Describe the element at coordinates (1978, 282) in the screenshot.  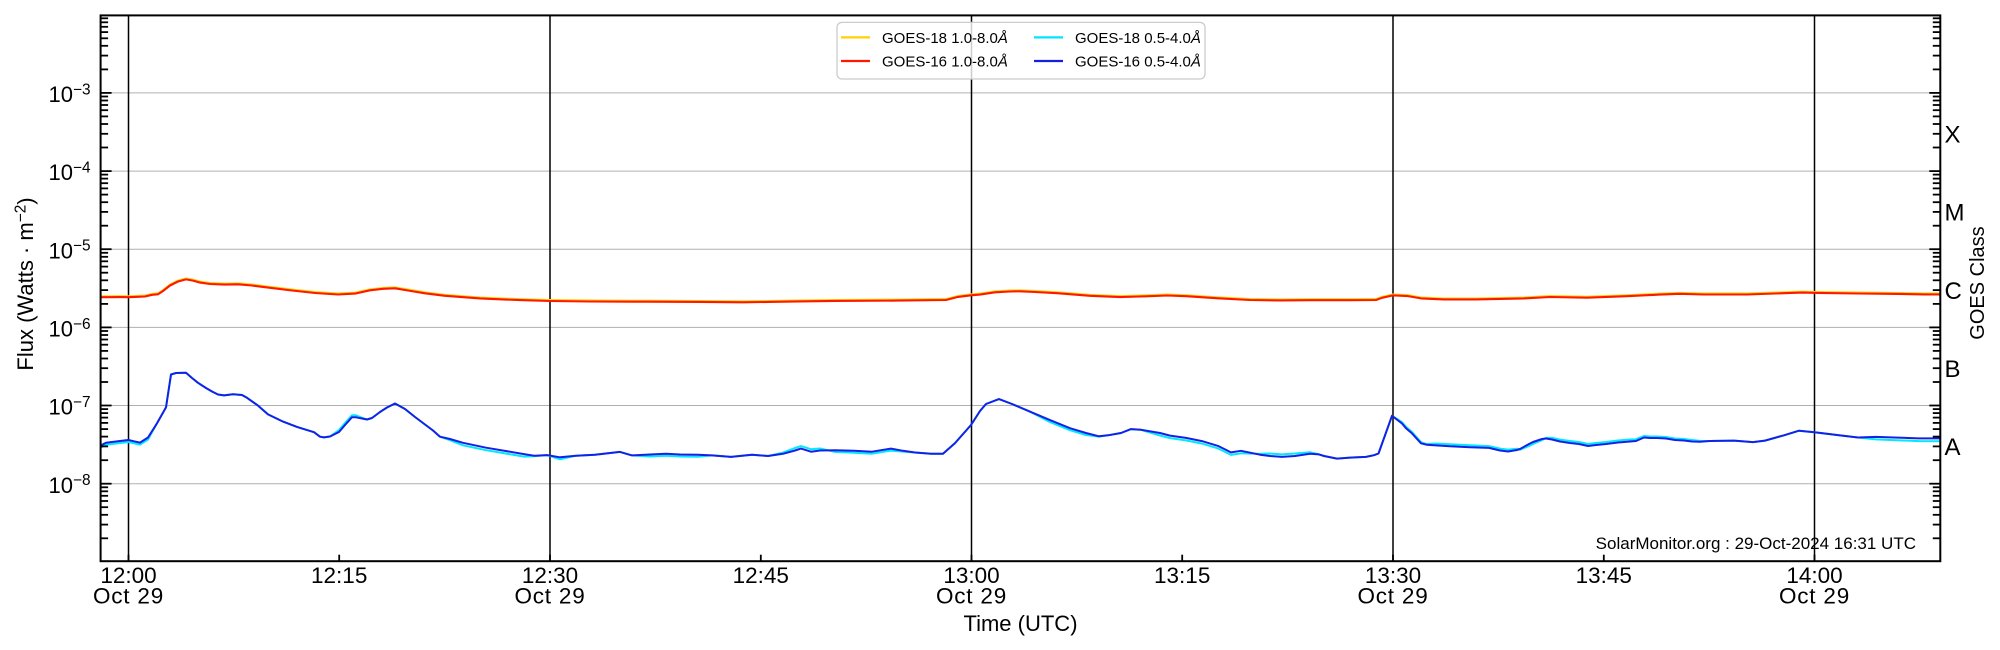
I see `svg-text: GOES Class` at that location.